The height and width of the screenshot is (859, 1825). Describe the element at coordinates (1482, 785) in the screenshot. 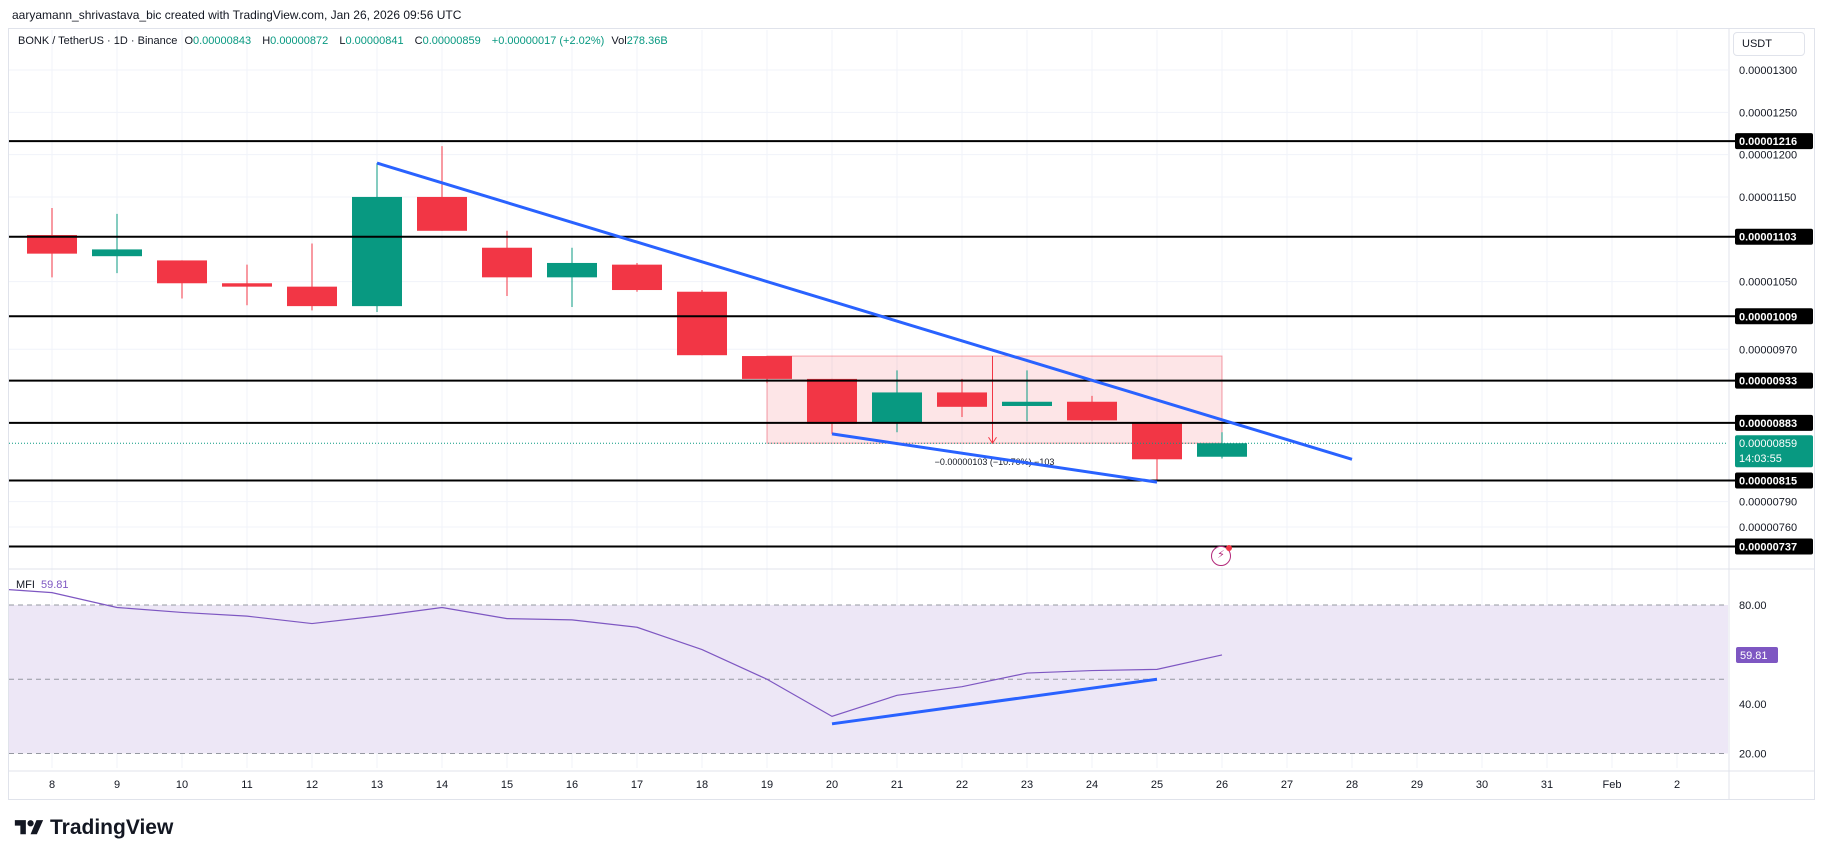

I see `x-tick-label: 30` at that location.